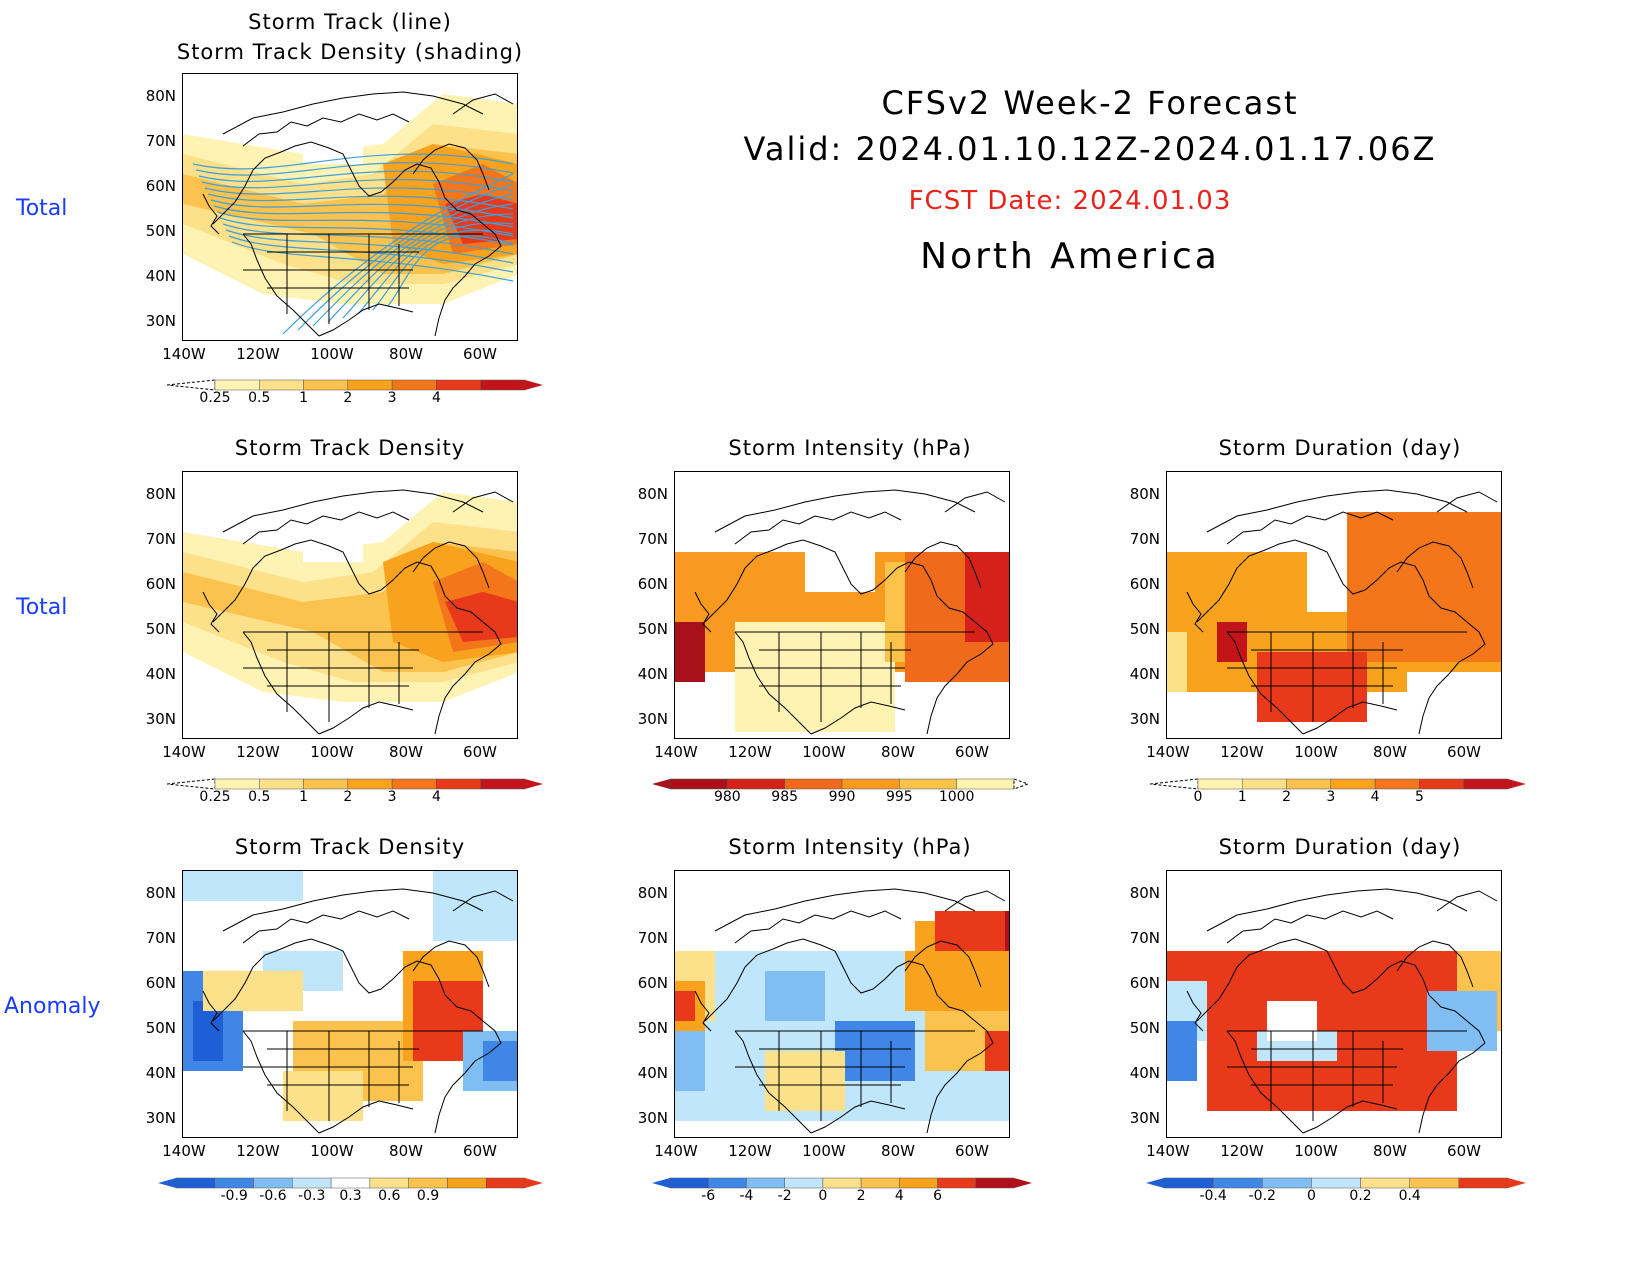 This screenshot has height=1275, width=1650. I want to click on colorbar-tick-label: -0.9, so click(234, 1196).